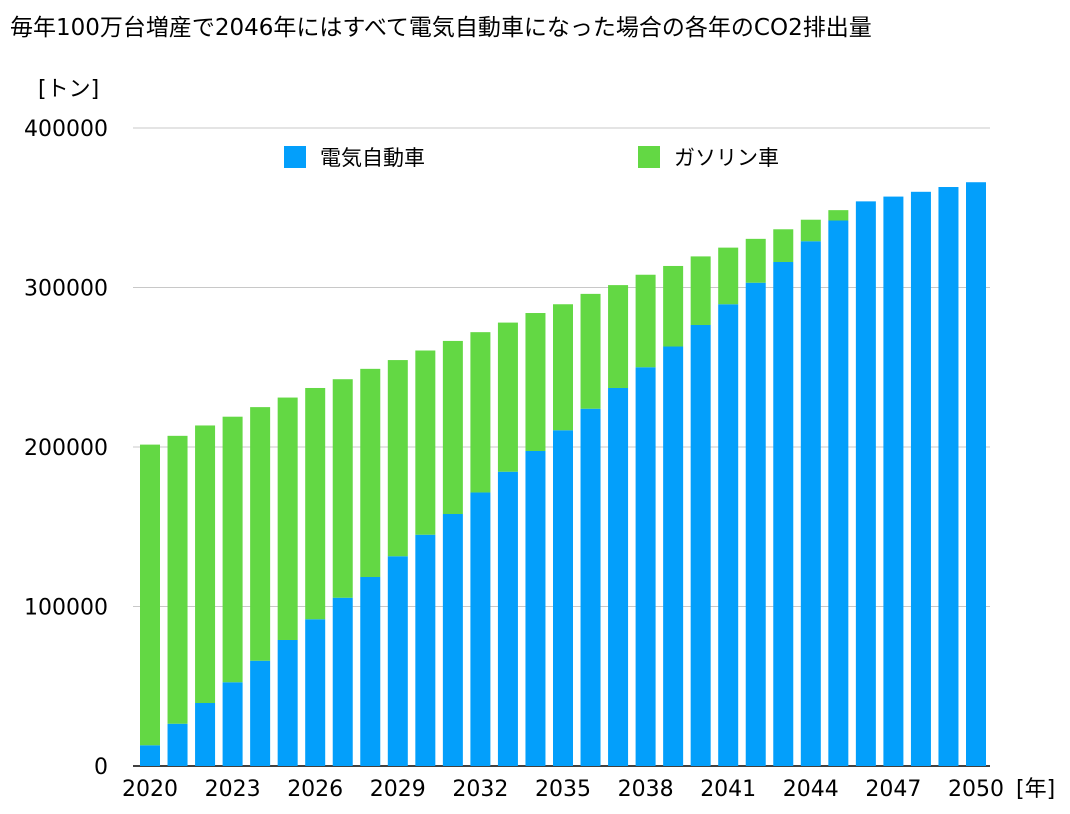 The image size is (1070, 814). I want to click on bar-electric-2030, so click(425, 650).